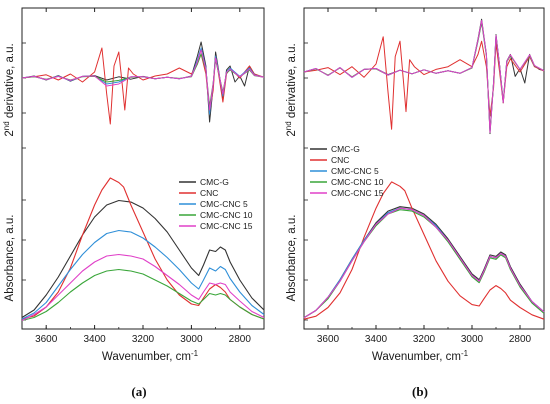 The image size is (550, 404). I want to click on panel-a-ylabel-top-2: 2, so click(10, 133).